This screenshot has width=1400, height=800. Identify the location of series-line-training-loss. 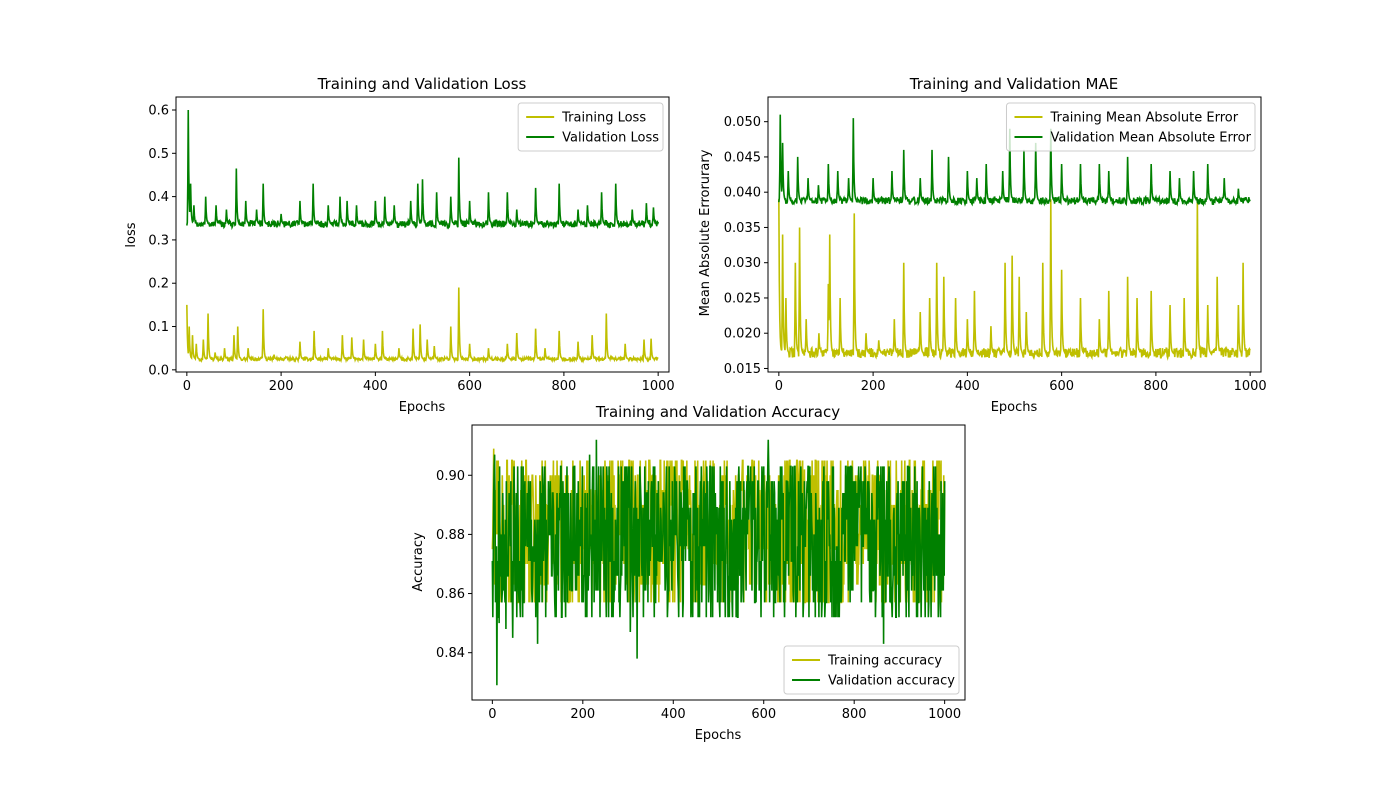
(422, 325).